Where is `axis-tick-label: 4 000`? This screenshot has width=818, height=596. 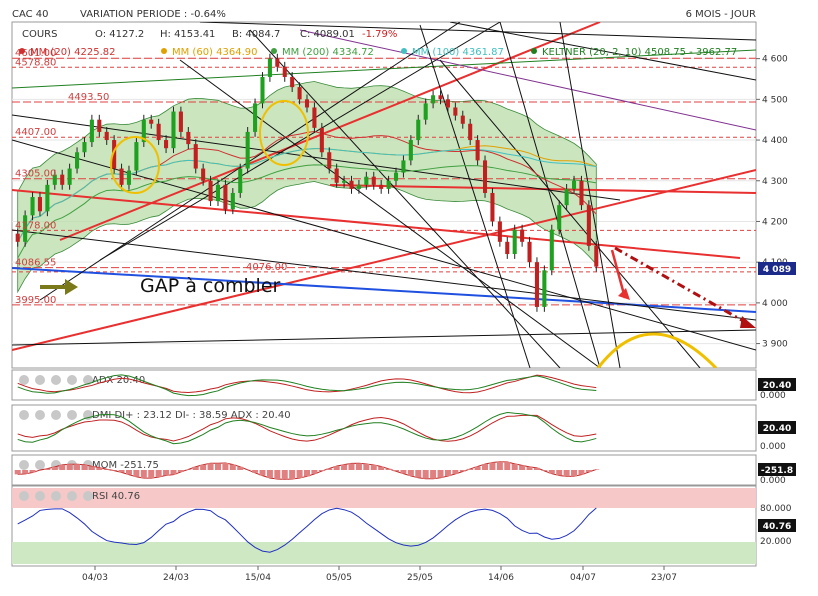
axis-tick-label: 4 000 is located at coordinates (775, 304).